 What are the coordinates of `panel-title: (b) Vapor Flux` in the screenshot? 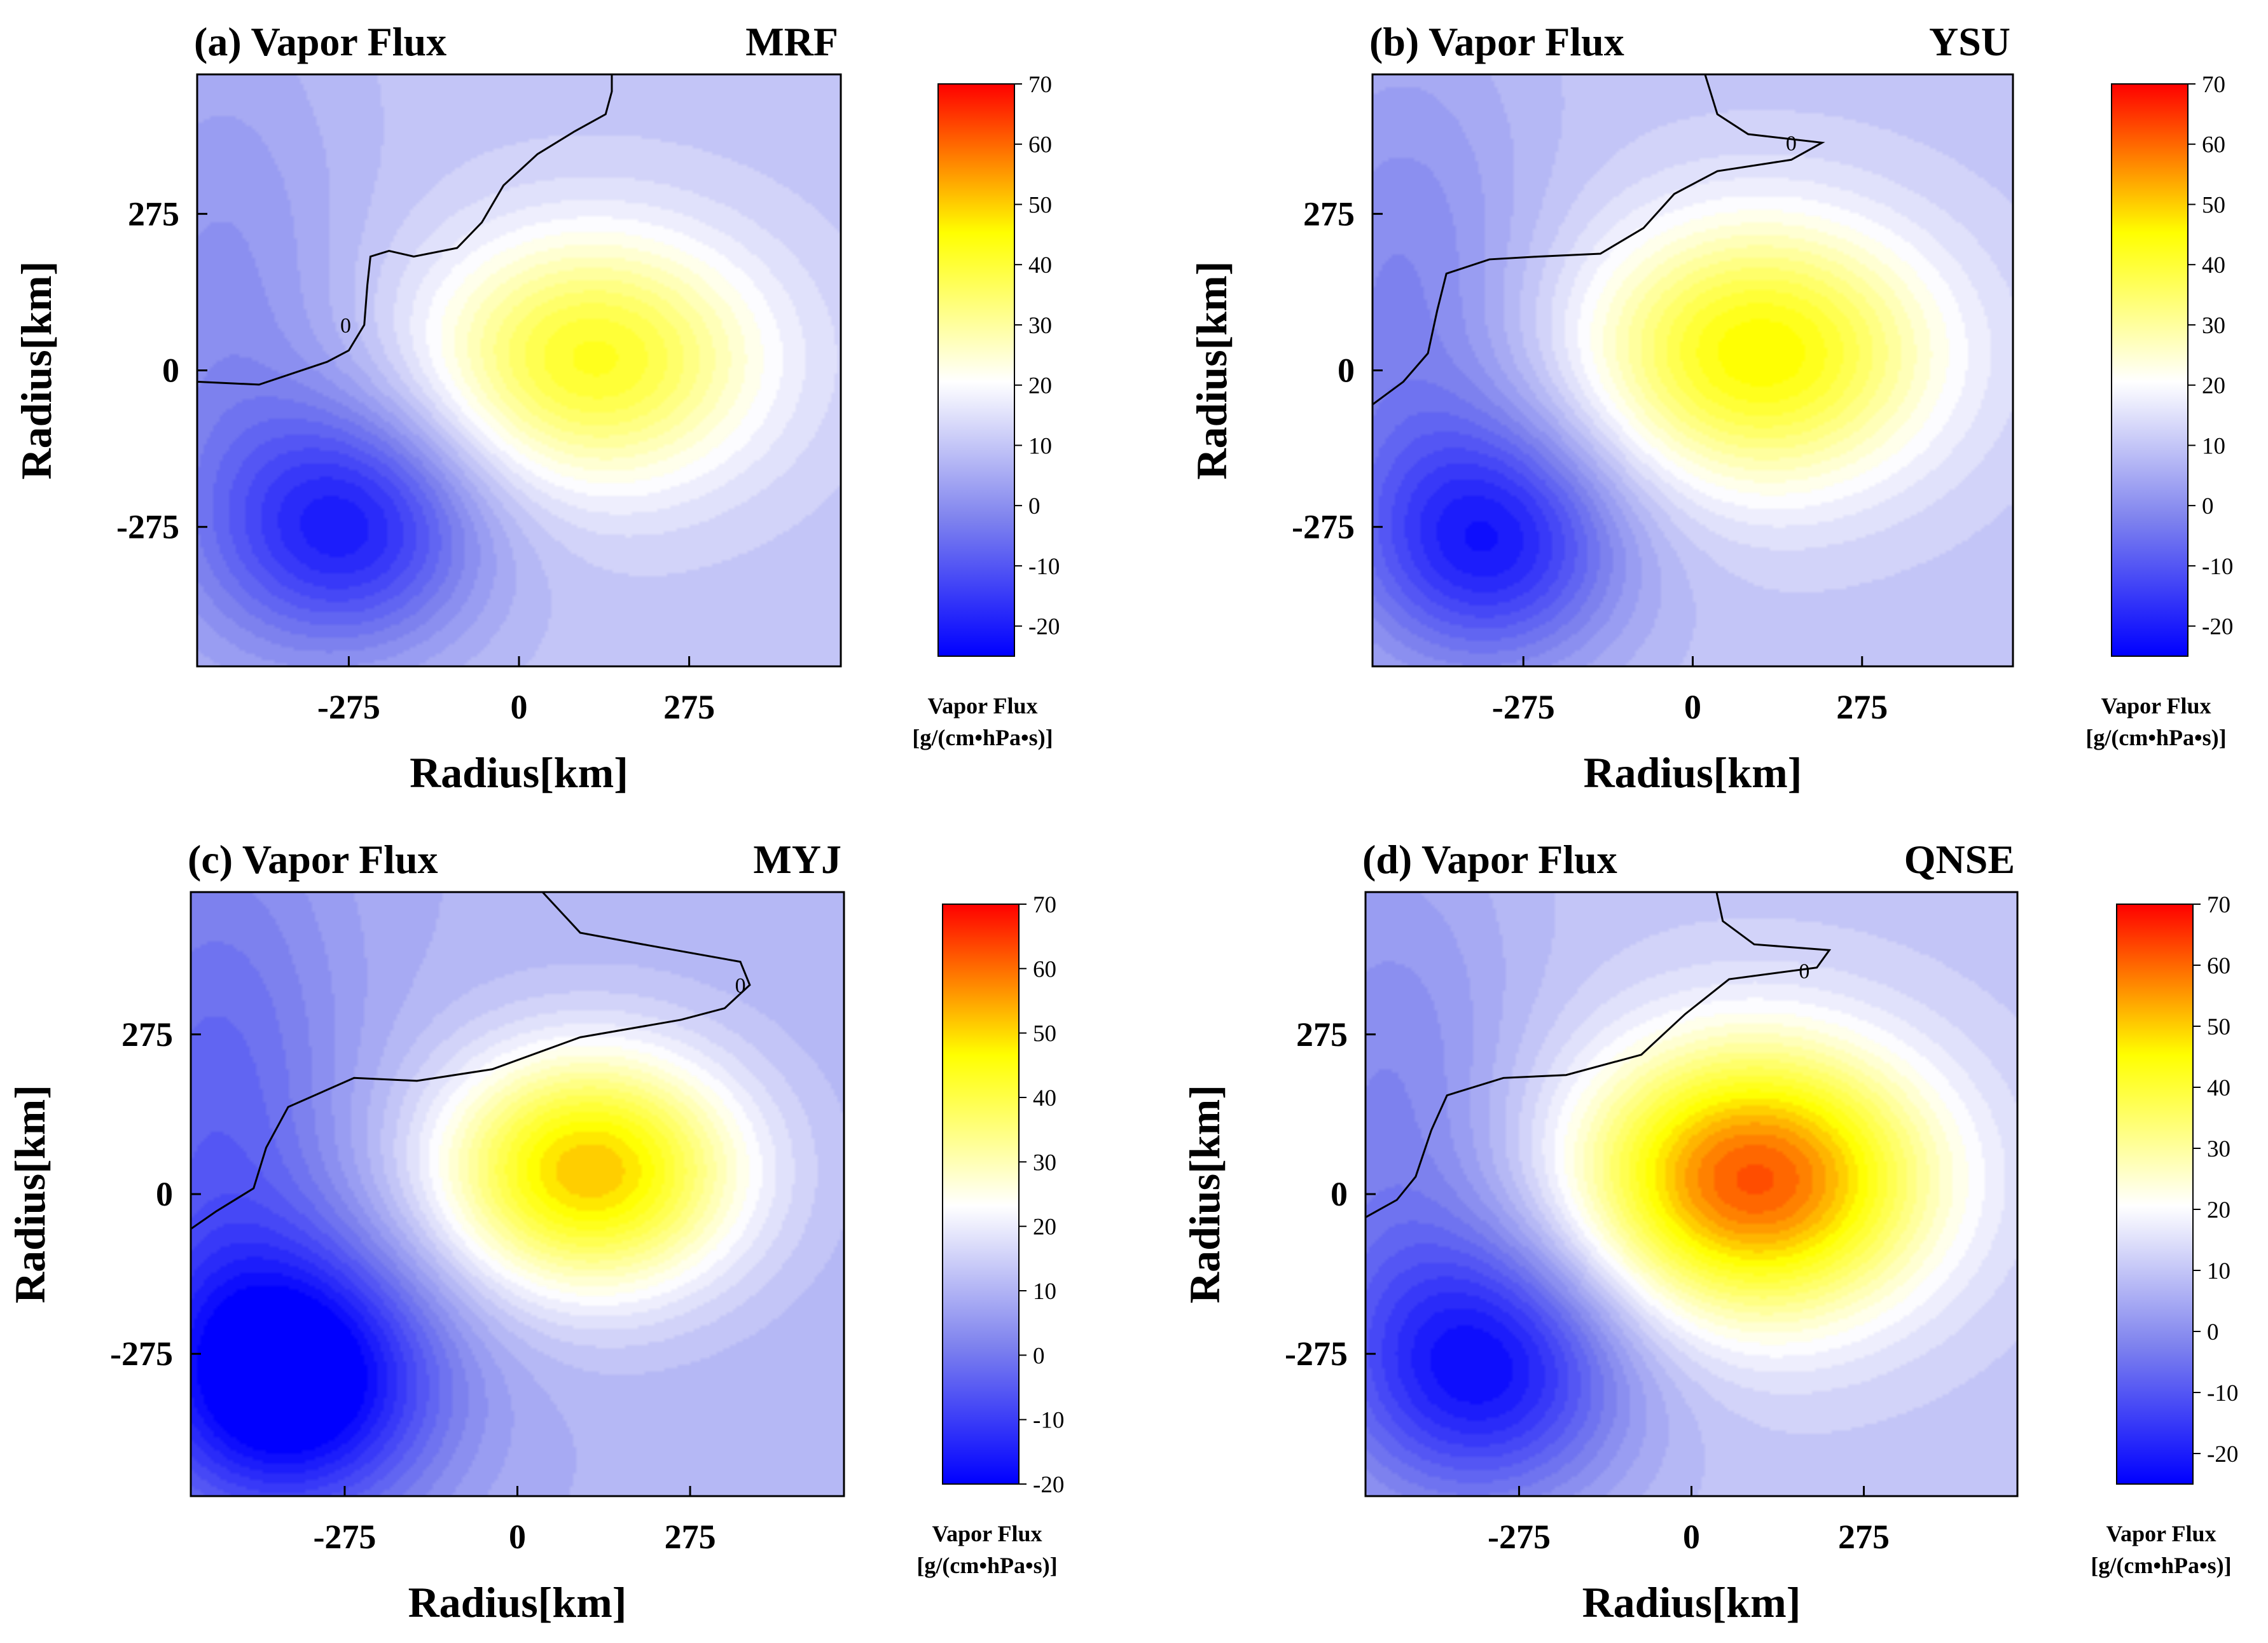 It's located at (1496, 41).